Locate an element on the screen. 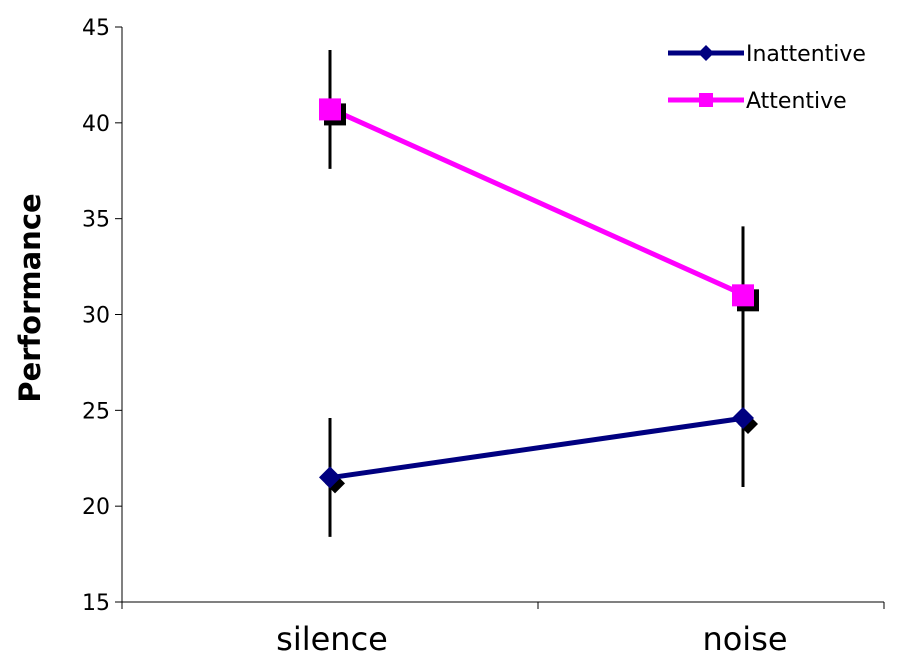 Image resolution: width=899 pixels, height=656 pixels. y-tick-label-35: 35 is located at coordinates (96, 220).